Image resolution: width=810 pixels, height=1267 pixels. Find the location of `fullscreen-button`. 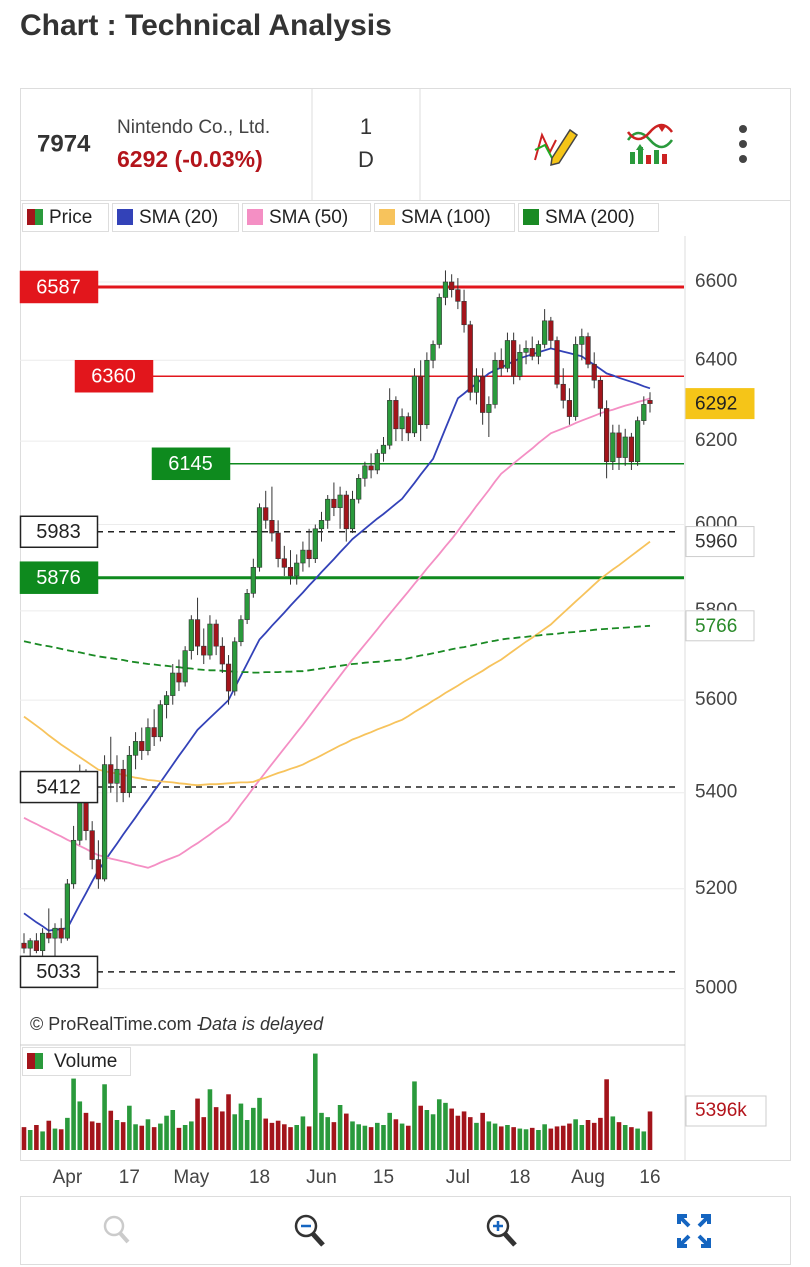

fullscreen-button is located at coordinates (694, 1231).